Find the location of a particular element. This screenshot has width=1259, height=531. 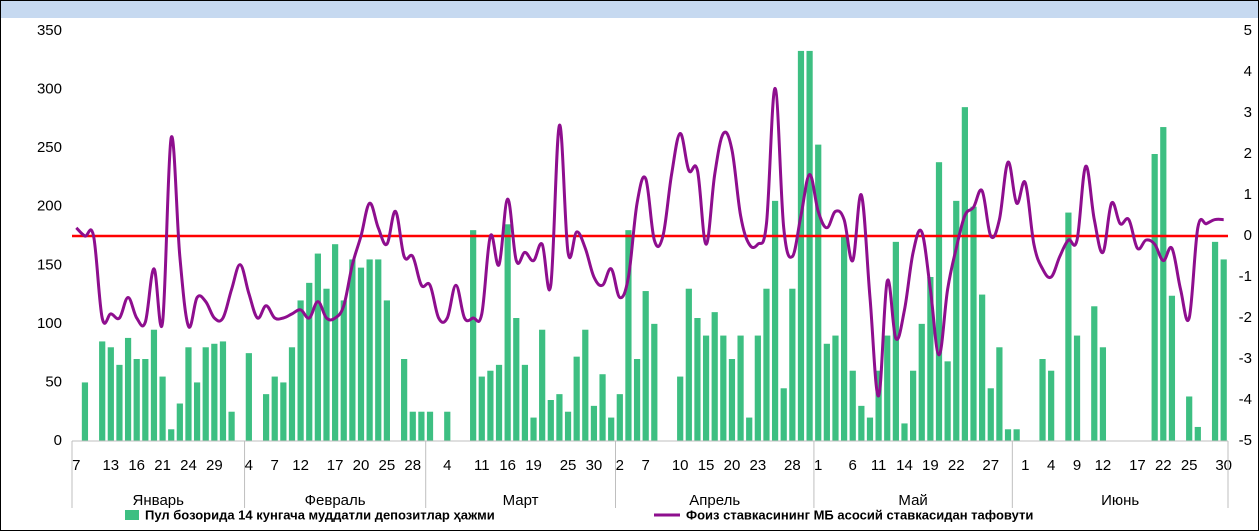

y-tick-label: 100 is located at coordinates (49, 323).